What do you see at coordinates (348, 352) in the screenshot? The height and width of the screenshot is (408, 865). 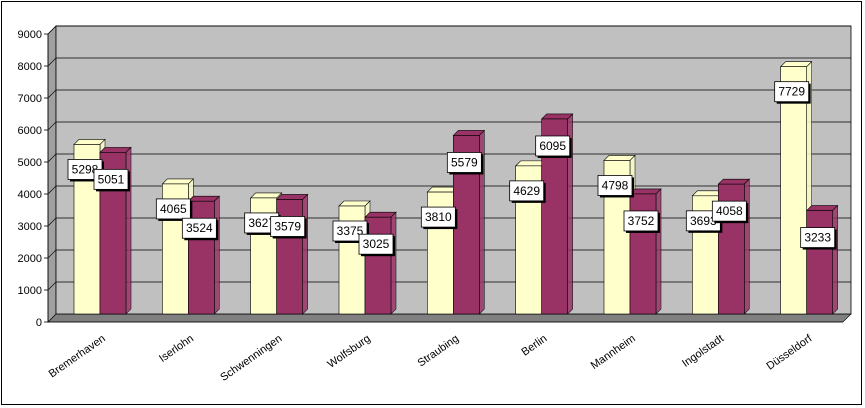 I see `x-tick-label: Wolfsburg` at bounding box center [348, 352].